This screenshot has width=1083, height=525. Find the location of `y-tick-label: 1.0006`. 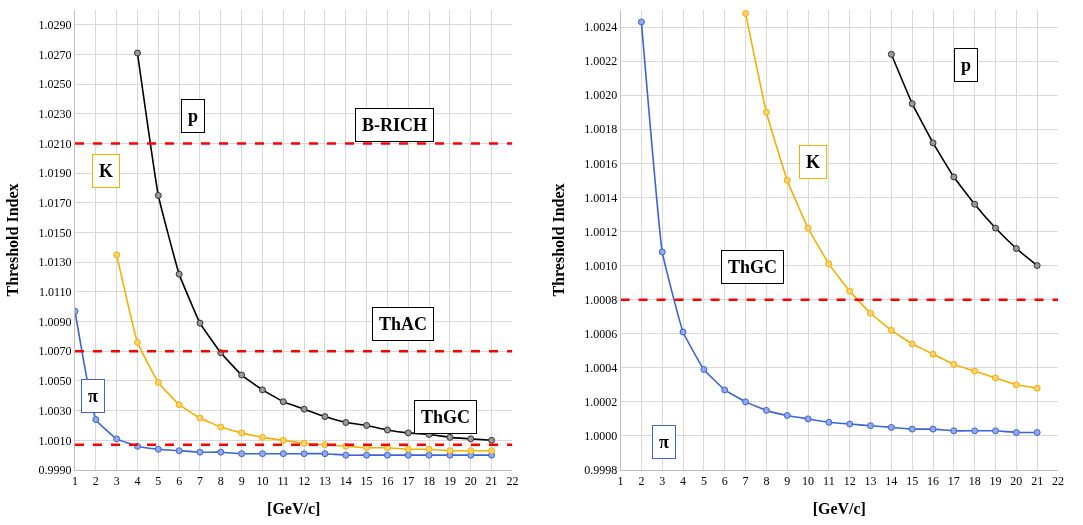

y-tick-label: 1.0006 is located at coordinates (601, 333).